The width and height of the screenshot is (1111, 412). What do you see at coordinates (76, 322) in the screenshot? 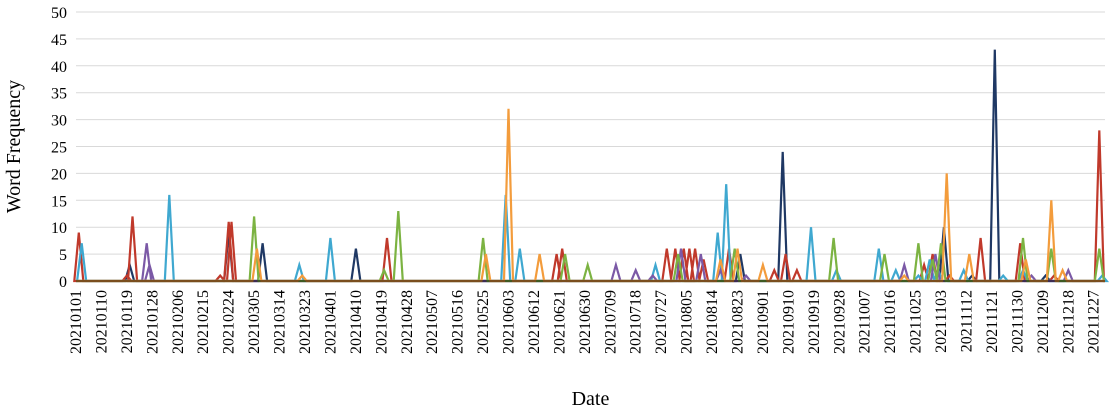
I see `x-tick-label: 20210101` at bounding box center [76, 322].